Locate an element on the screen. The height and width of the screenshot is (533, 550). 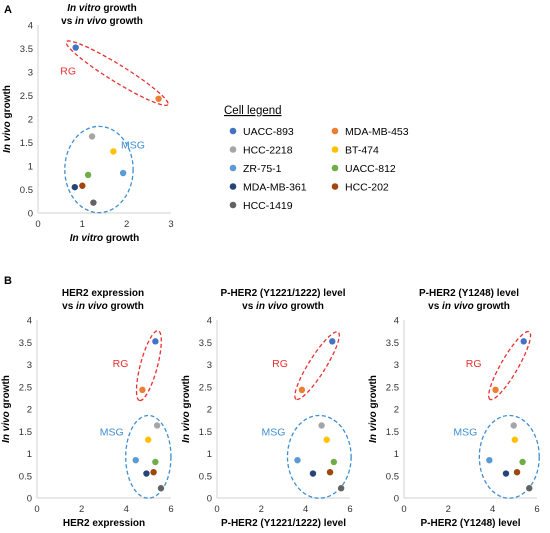
legend-item-zr-75-1: ZR-75-1 is located at coordinates (262, 169).